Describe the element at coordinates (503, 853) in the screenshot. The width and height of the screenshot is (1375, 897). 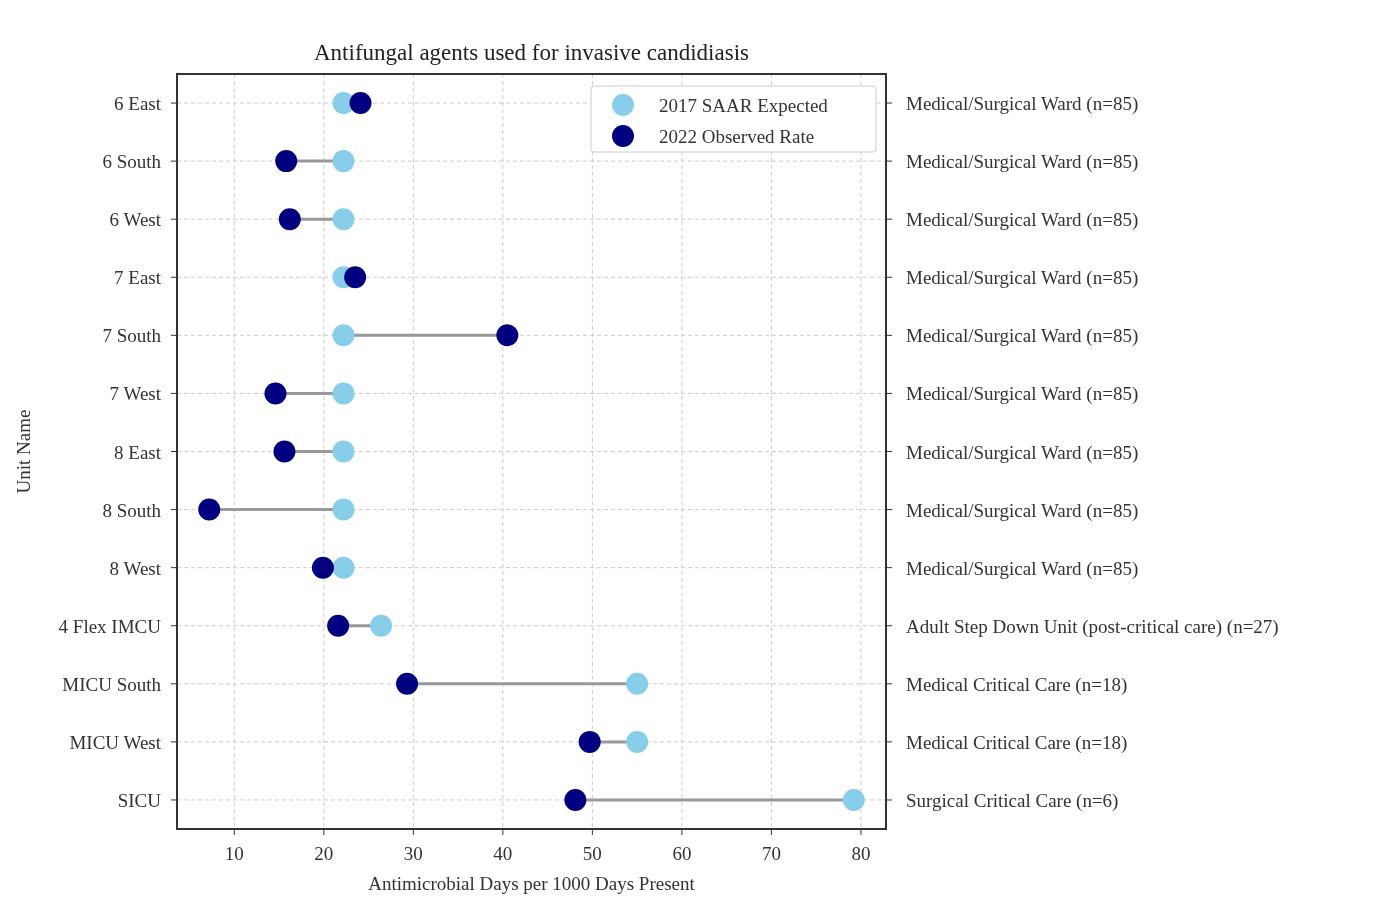
I see `x-tick-label: 40` at that location.